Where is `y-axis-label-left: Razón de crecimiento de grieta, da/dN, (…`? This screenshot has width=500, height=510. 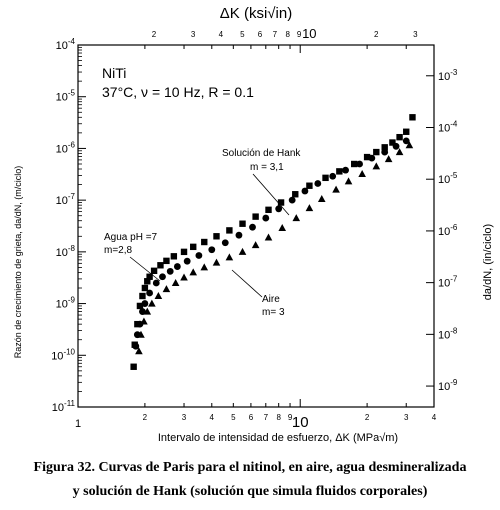 y-axis-label-left: Razón de crecimiento de grieta, da/dN, (… is located at coordinates (18, 262).